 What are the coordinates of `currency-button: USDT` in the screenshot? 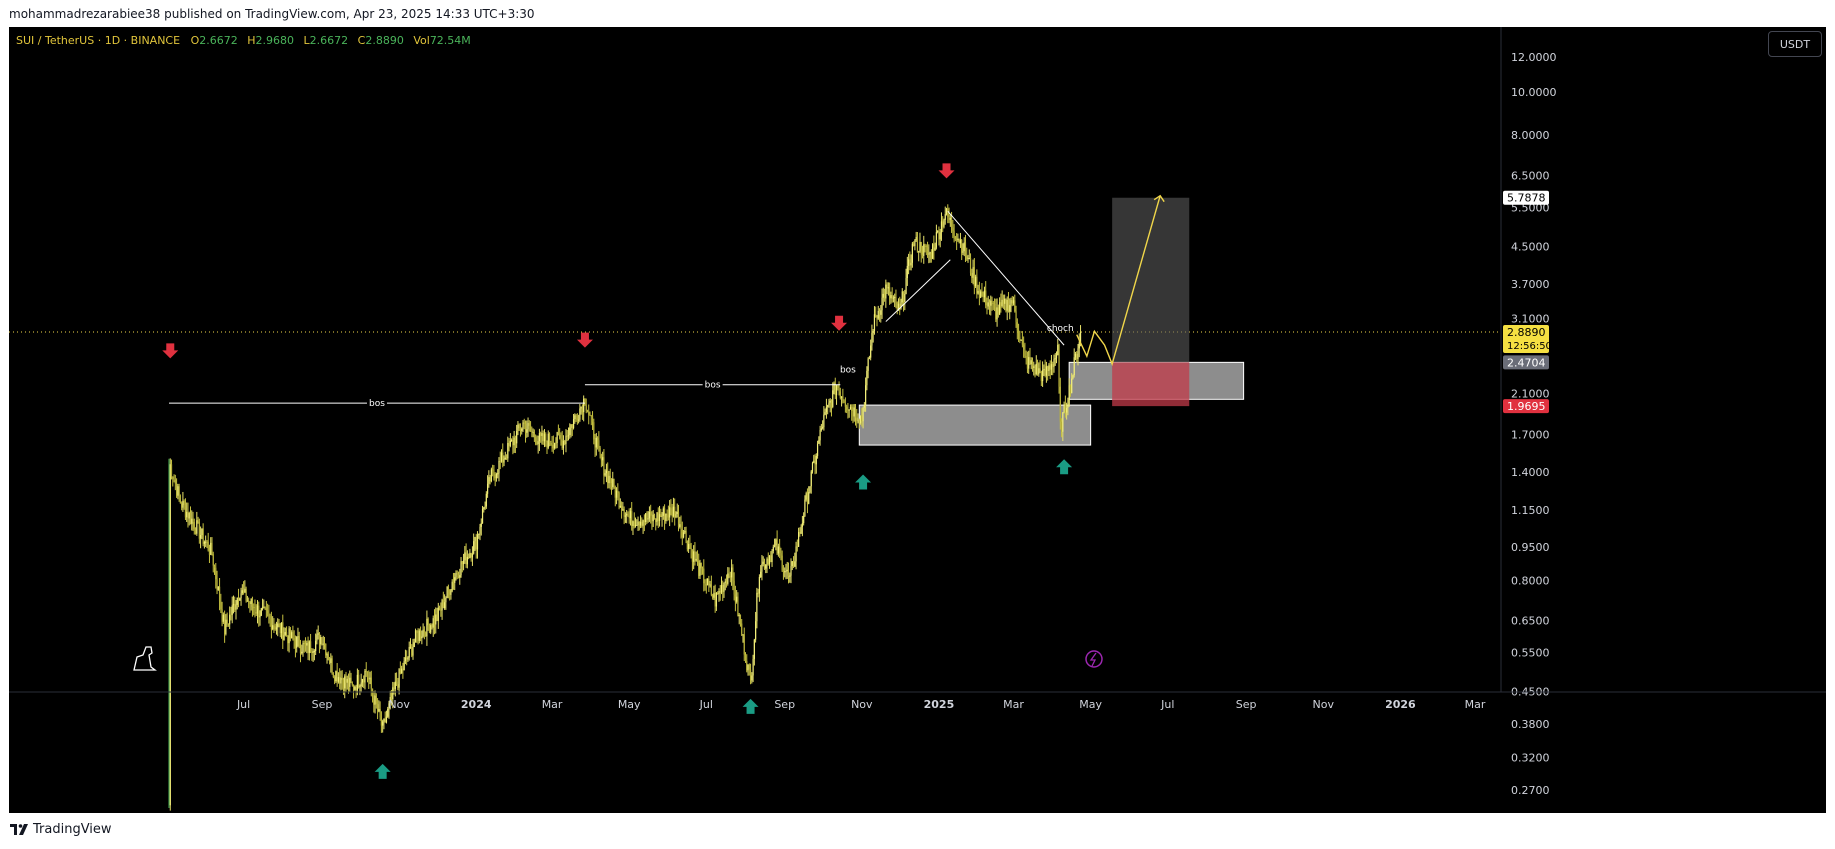 It's located at (1795, 44).